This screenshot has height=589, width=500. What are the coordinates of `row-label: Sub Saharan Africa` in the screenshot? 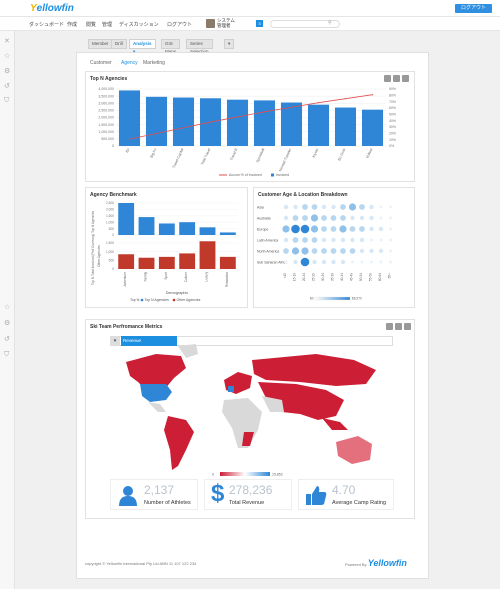 It's located at (272, 263).